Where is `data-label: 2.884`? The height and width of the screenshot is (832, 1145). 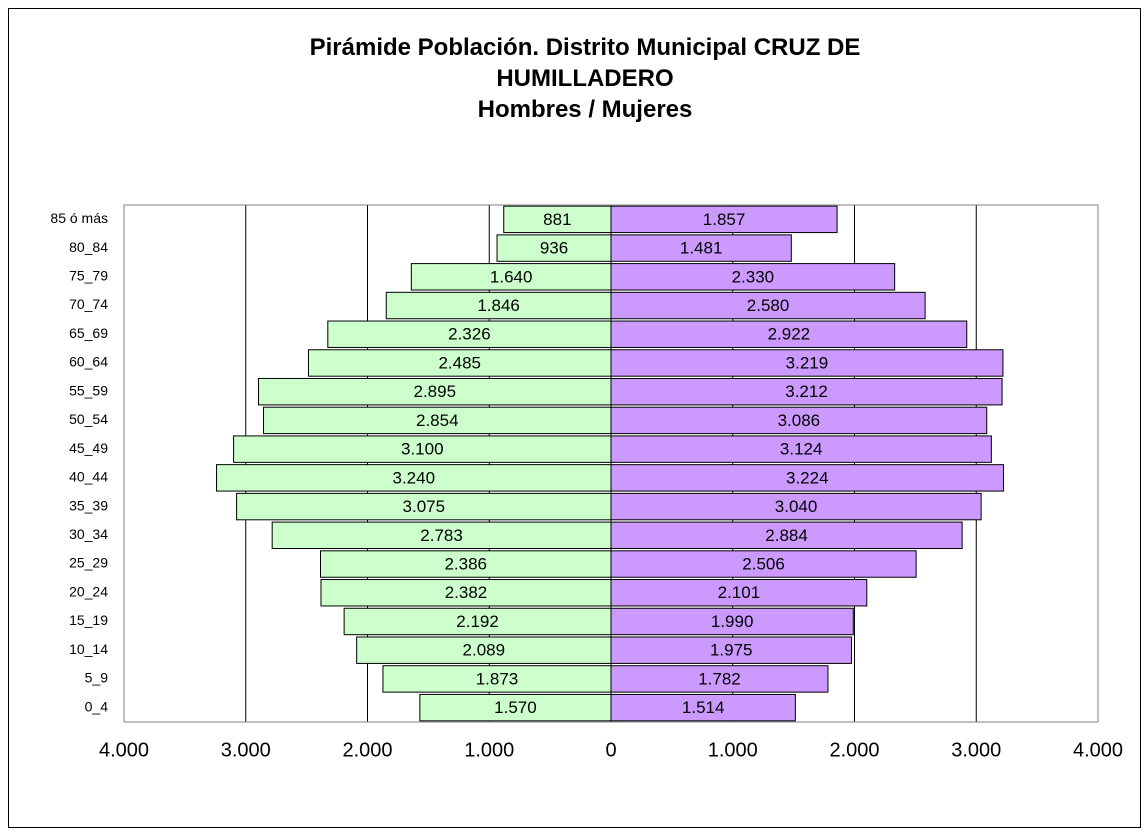
data-label: 2.884 is located at coordinates (786, 535).